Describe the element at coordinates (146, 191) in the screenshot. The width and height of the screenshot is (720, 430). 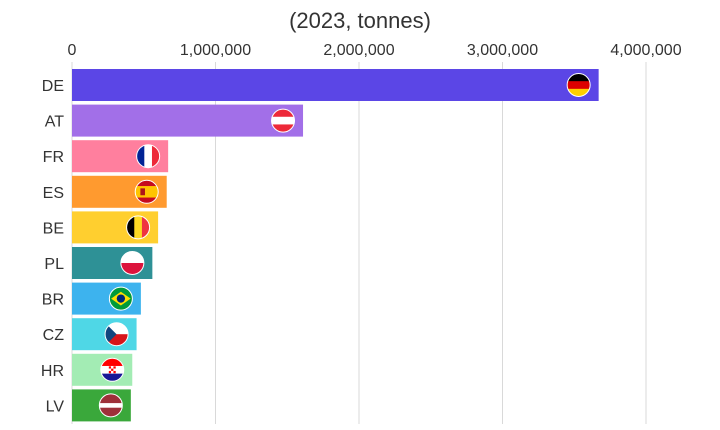
I see `flag-es-icon` at that location.